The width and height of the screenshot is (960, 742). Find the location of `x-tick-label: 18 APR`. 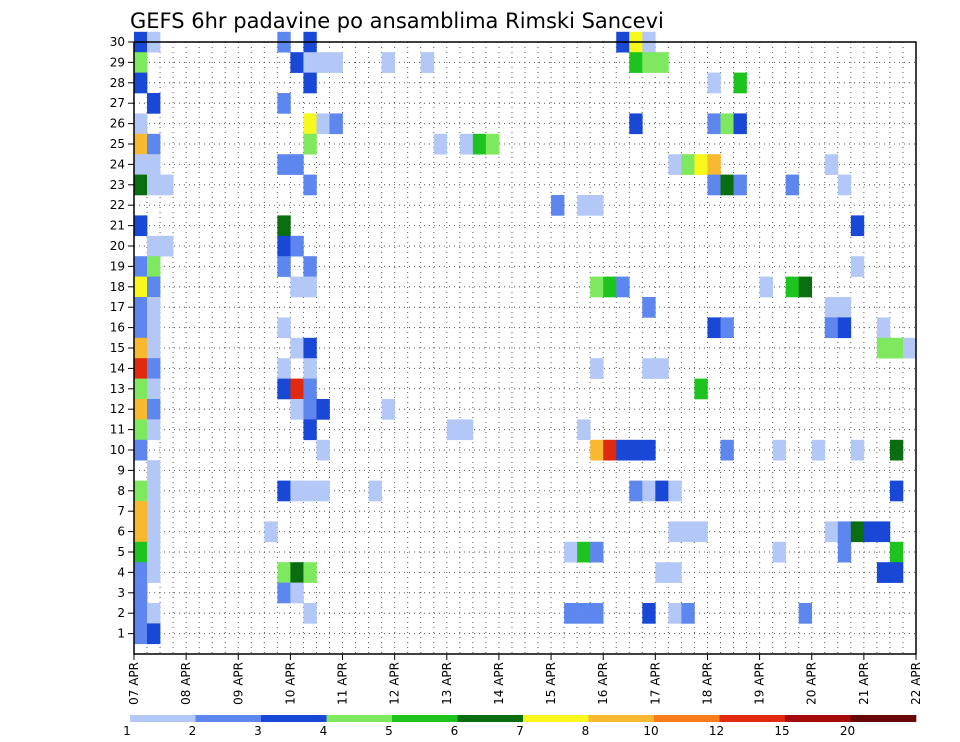

x-tick-label: 18 APR is located at coordinates (707, 683).